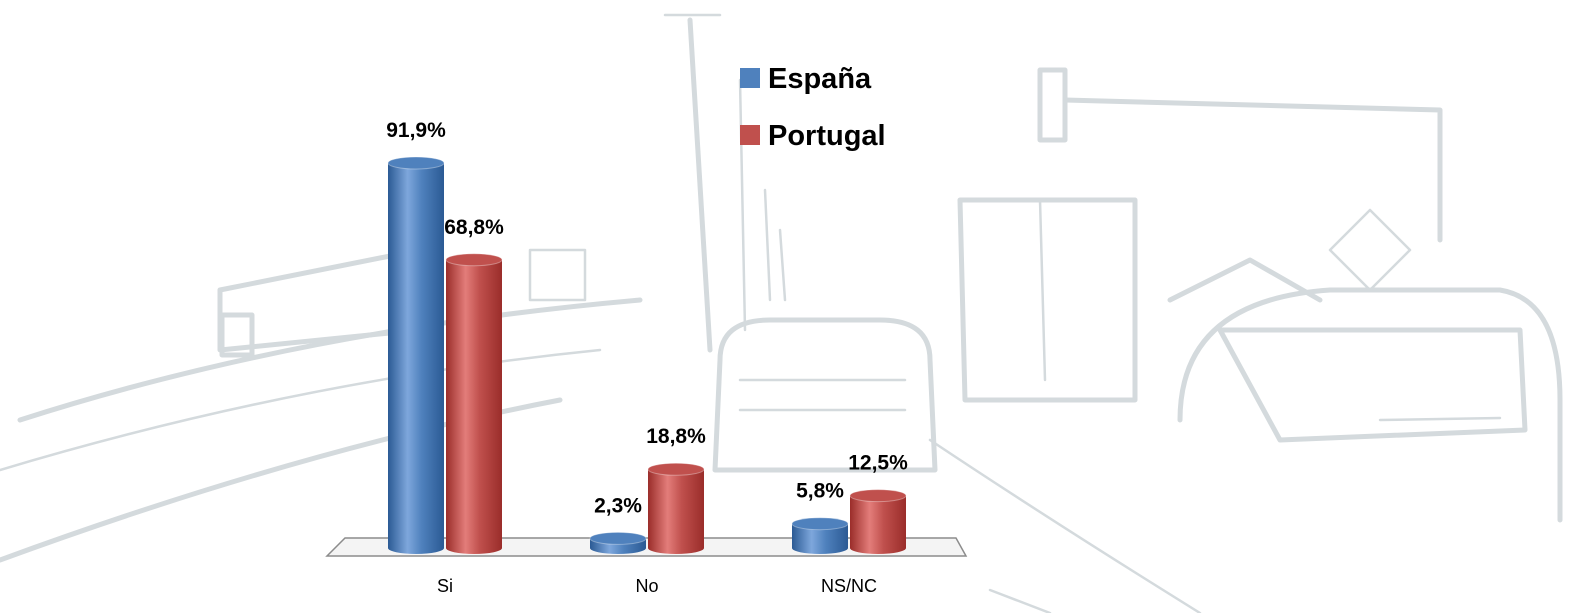  I want to click on legend: España Portugal, so click(813, 107).